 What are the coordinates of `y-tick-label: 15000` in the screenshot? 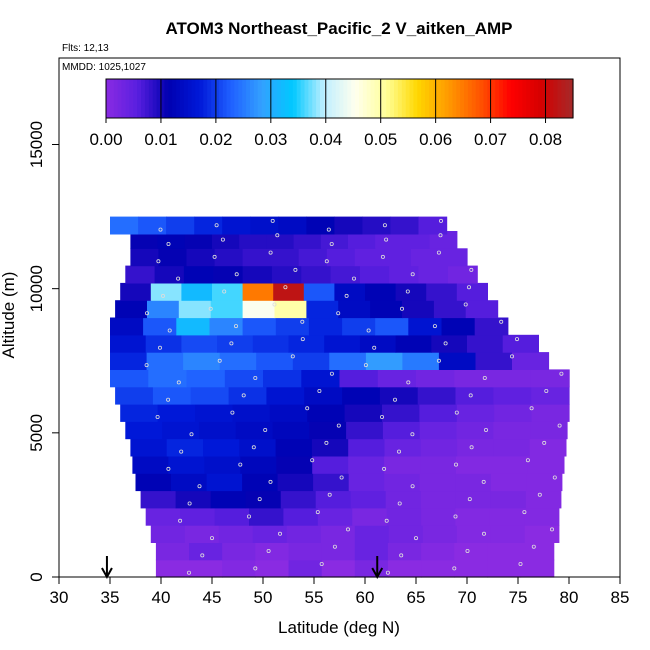 It's located at (36, 144).